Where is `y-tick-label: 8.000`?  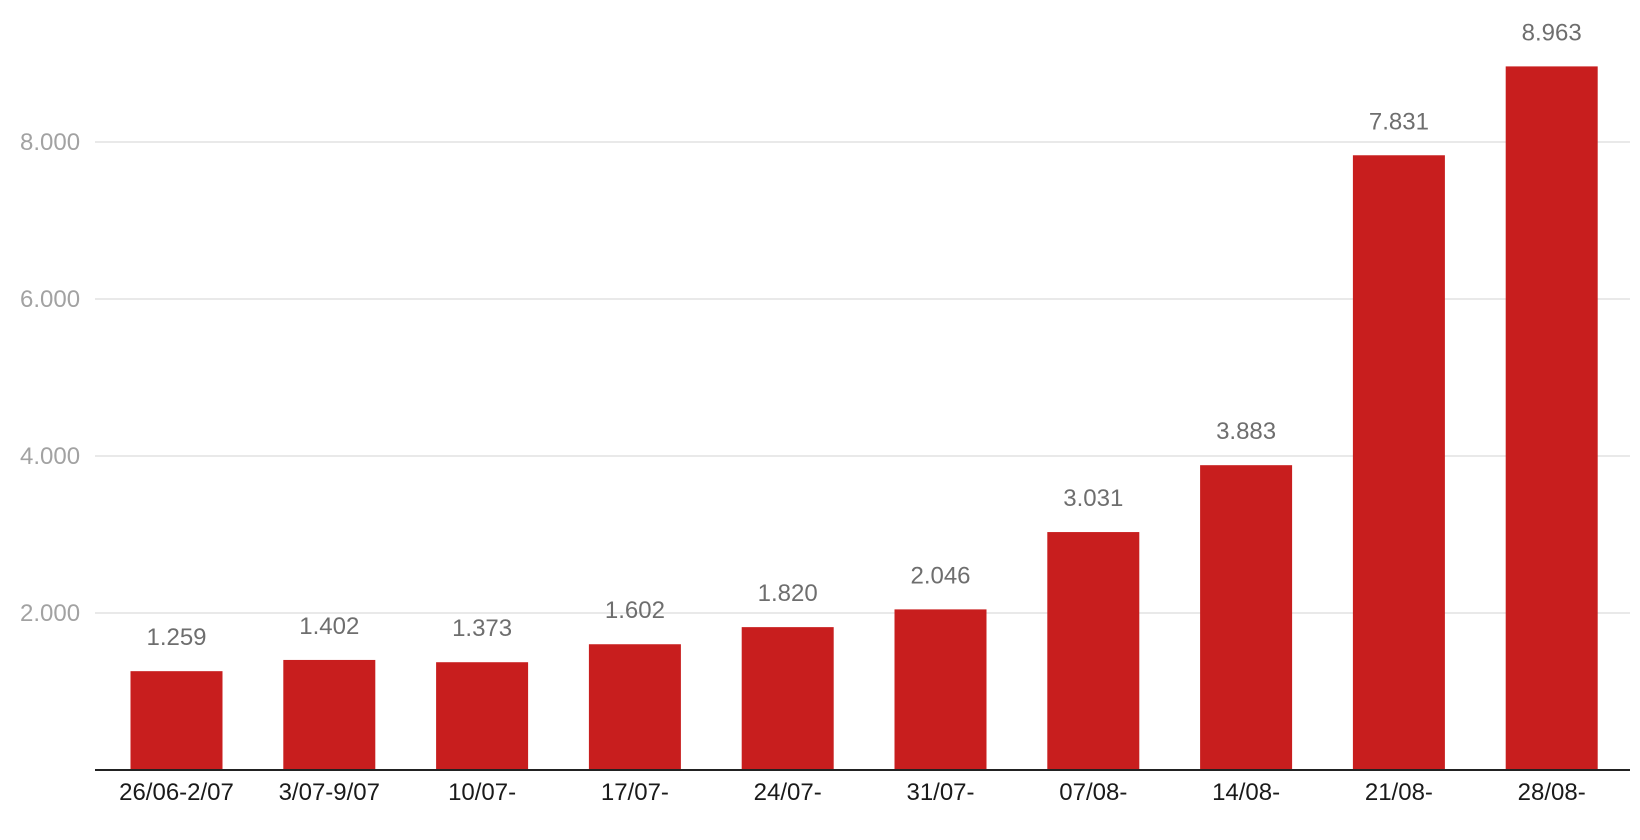
y-tick-label: 8.000 is located at coordinates (50, 142).